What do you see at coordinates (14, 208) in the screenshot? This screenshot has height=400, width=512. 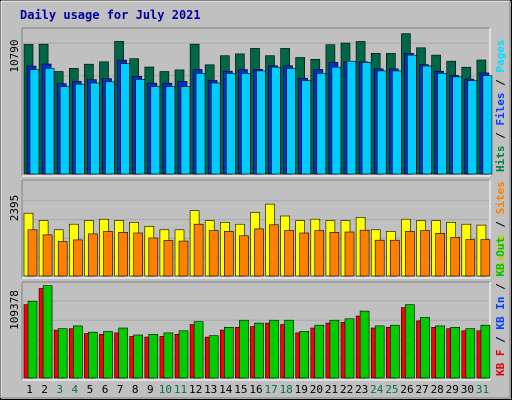 I see `panel-visits-ymax-label: 2395` at bounding box center [14, 208].